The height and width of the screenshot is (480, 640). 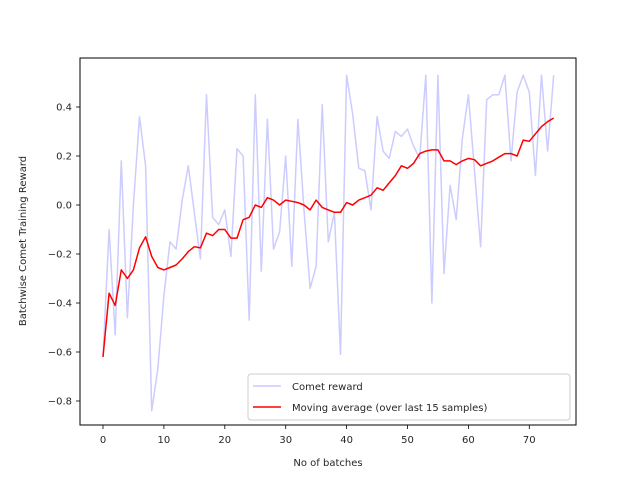 What do you see at coordinates (468, 440) in the screenshot?
I see `x-tick-label: 60` at bounding box center [468, 440].